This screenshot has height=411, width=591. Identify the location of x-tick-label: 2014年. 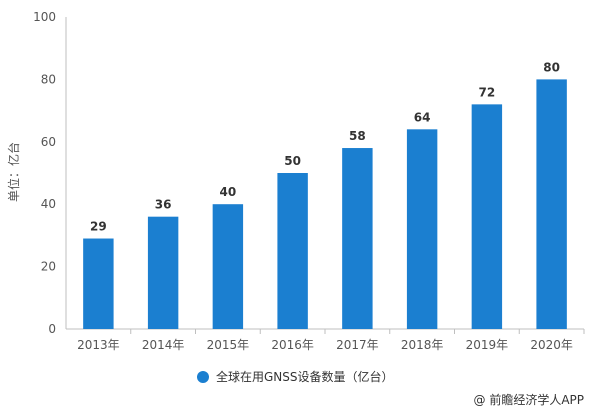
(163, 345).